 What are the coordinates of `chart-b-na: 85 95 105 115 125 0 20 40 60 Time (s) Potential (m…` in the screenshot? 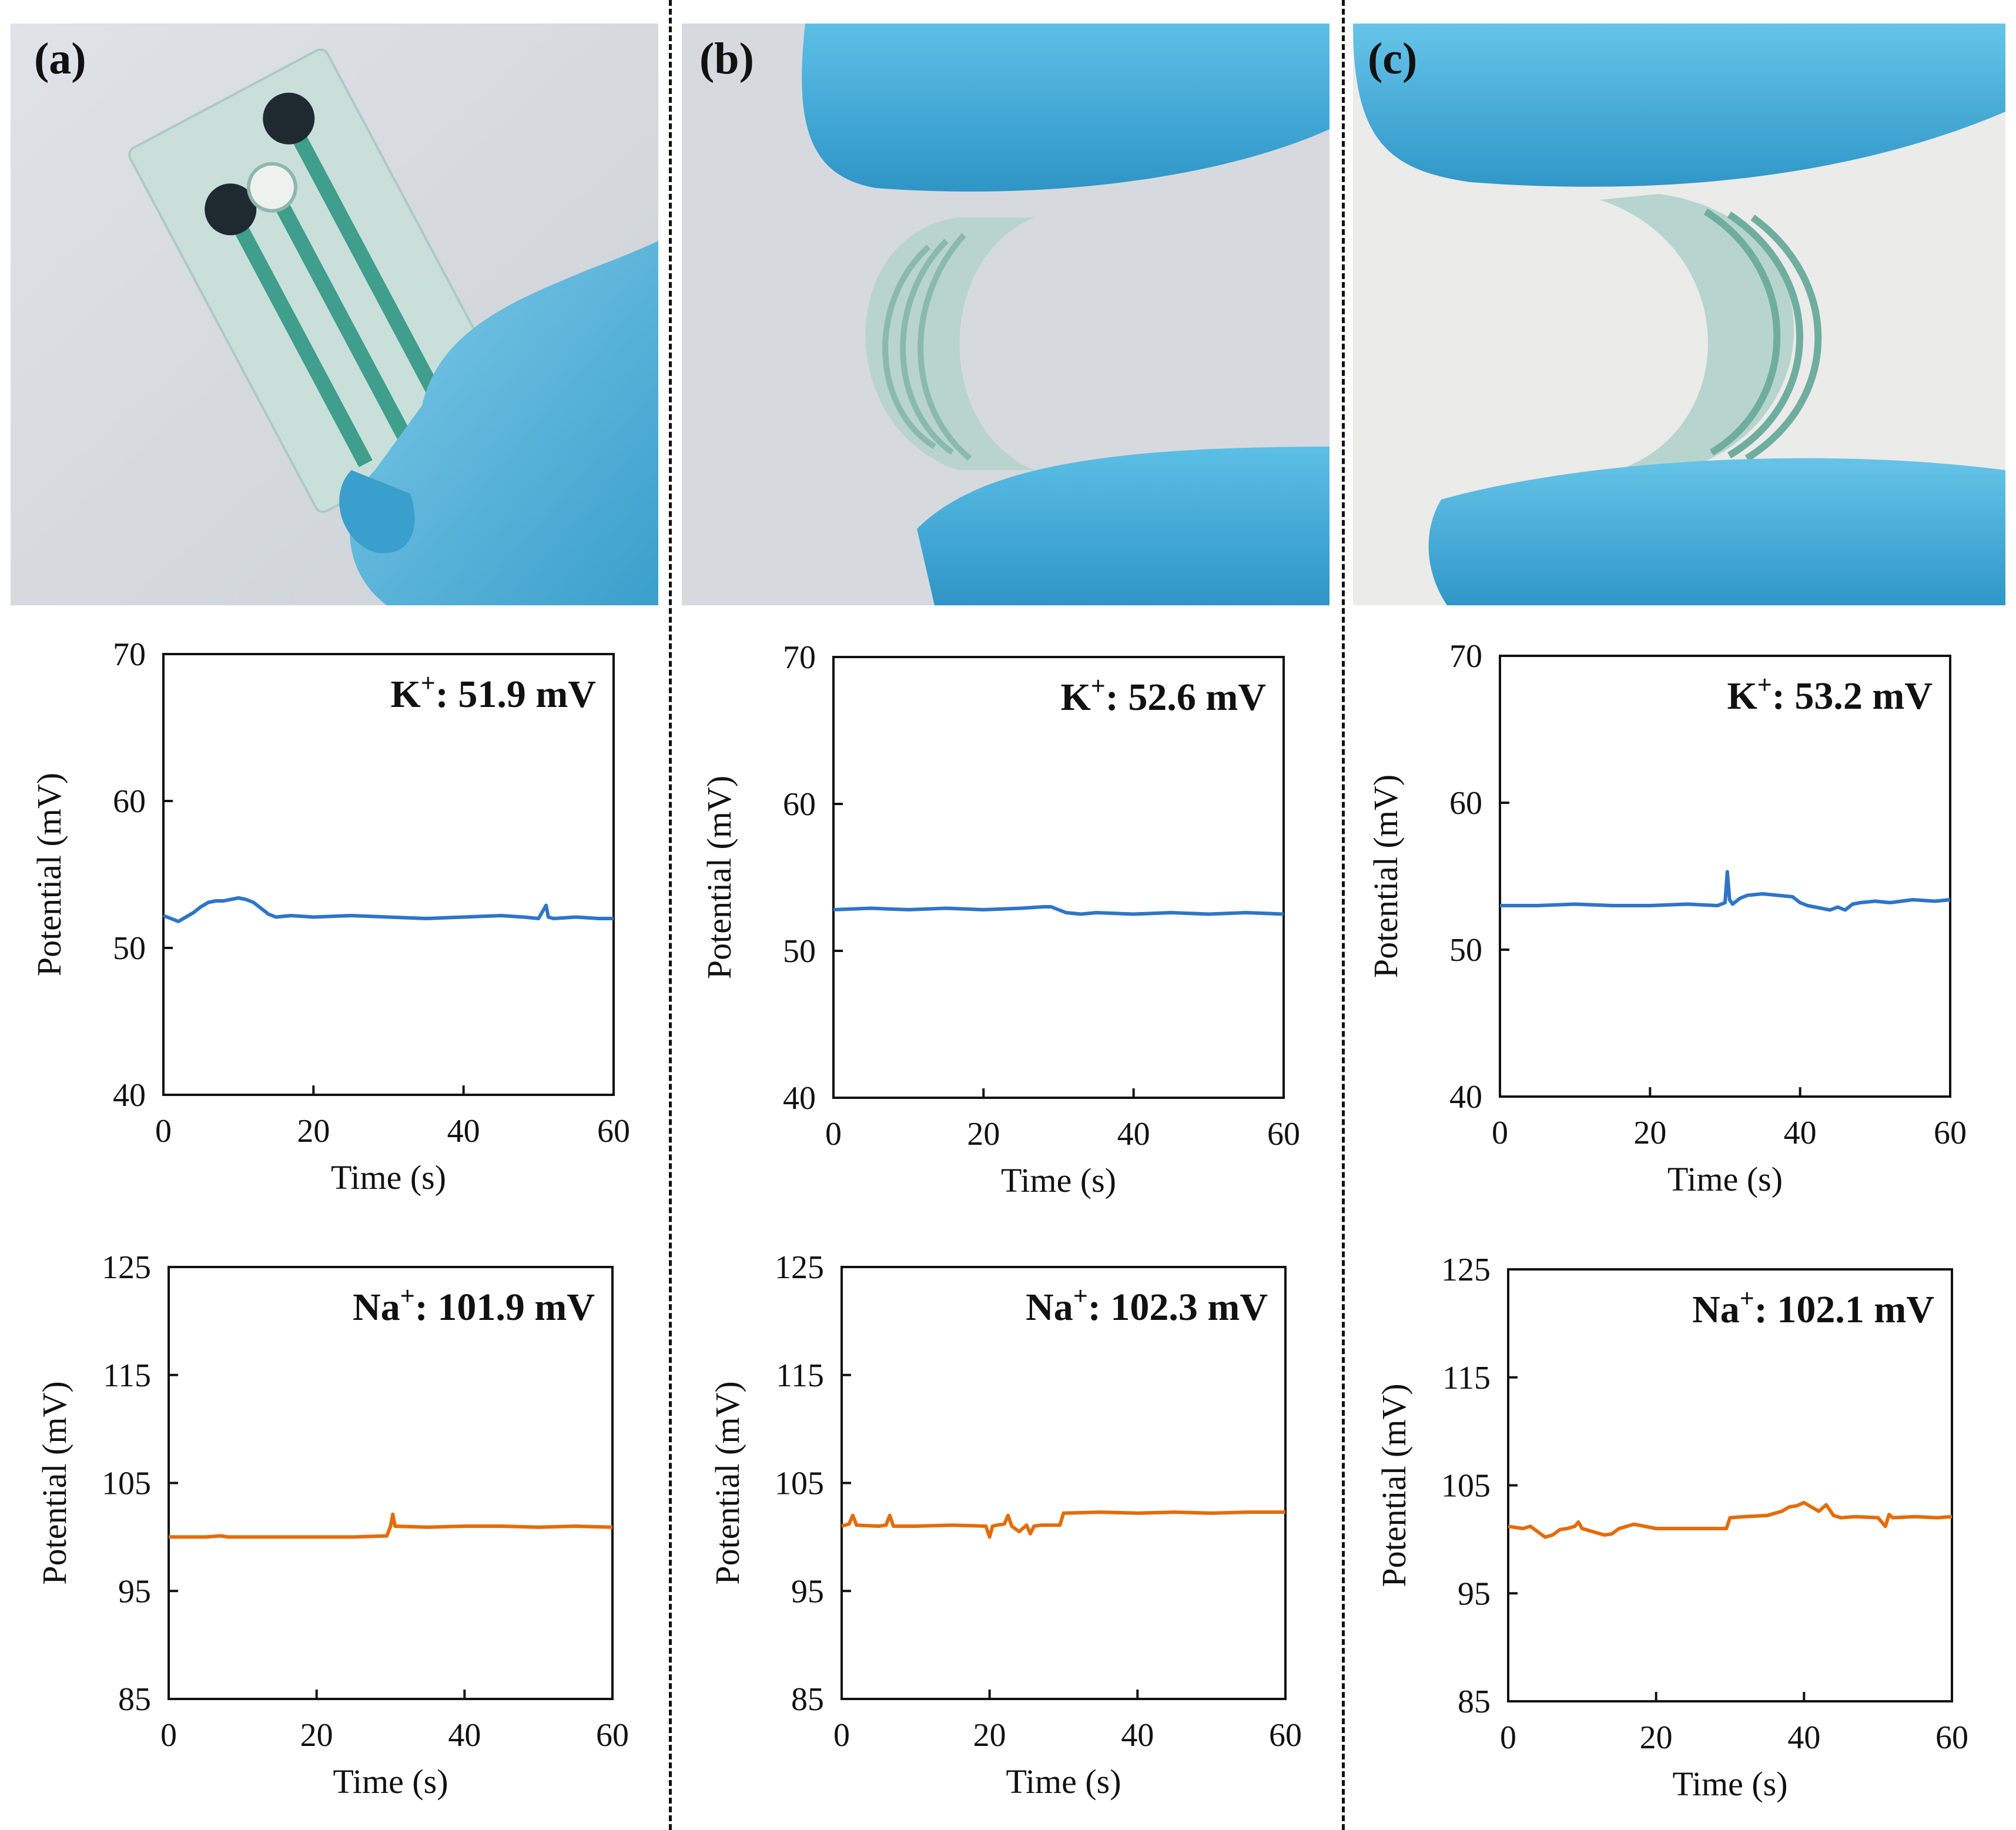 It's located at (1005, 1525).